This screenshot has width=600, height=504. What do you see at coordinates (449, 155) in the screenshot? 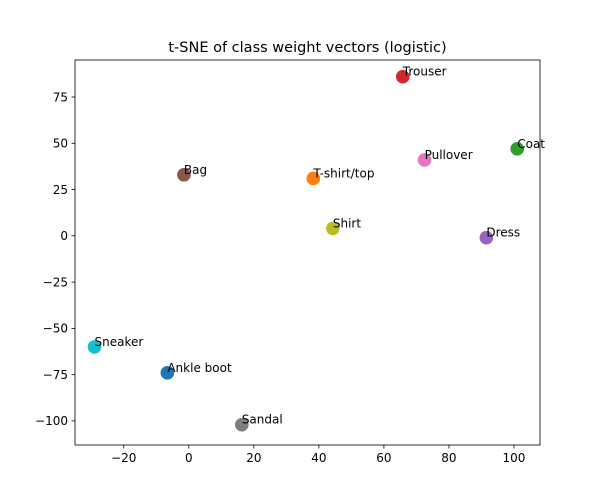
I see `point-label: Pullover` at bounding box center [449, 155].